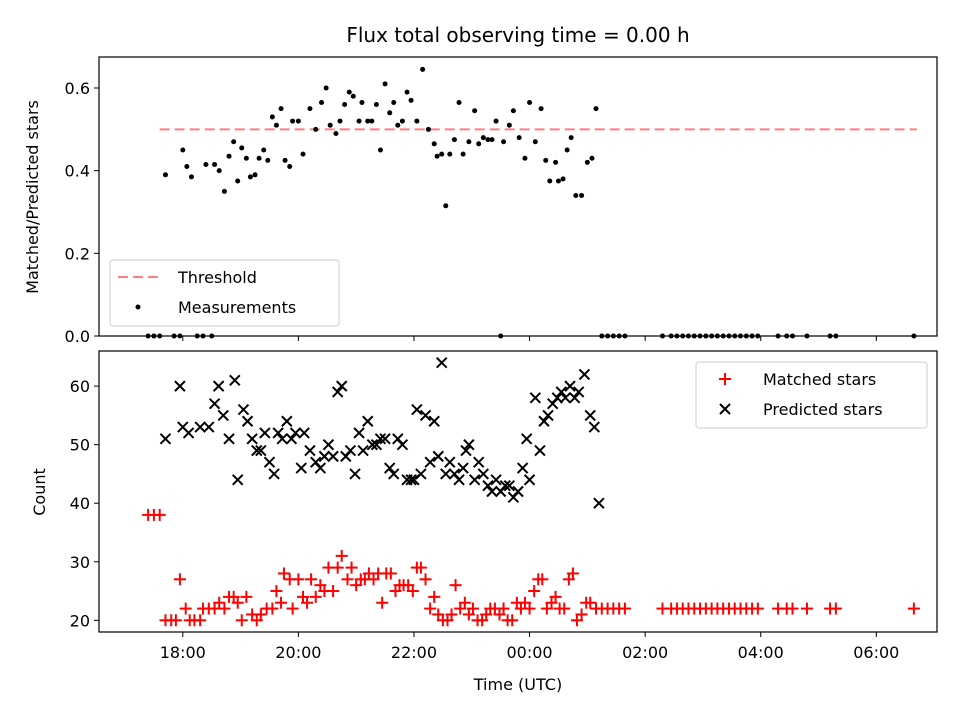 This screenshot has height=720, width=960. Describe the element at coordinates (529, 647) in the screenshot. I see `bottom-x-ticks: 18:00 20:00 22:00 00:00 02:00 04:00 06:00` at that location.